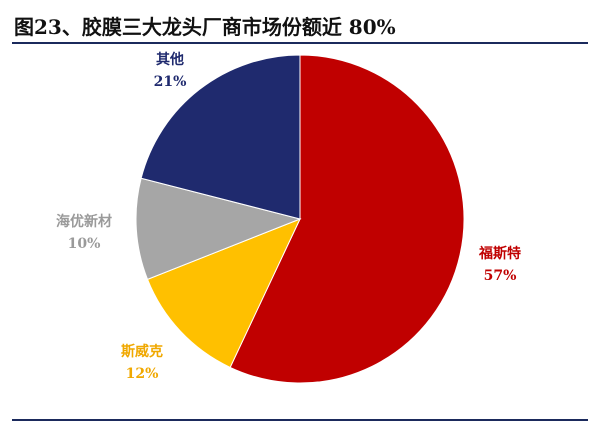  Describe the element at coordinates (218, 229) in the screenshot. I see `slice-haiyou` at that location.